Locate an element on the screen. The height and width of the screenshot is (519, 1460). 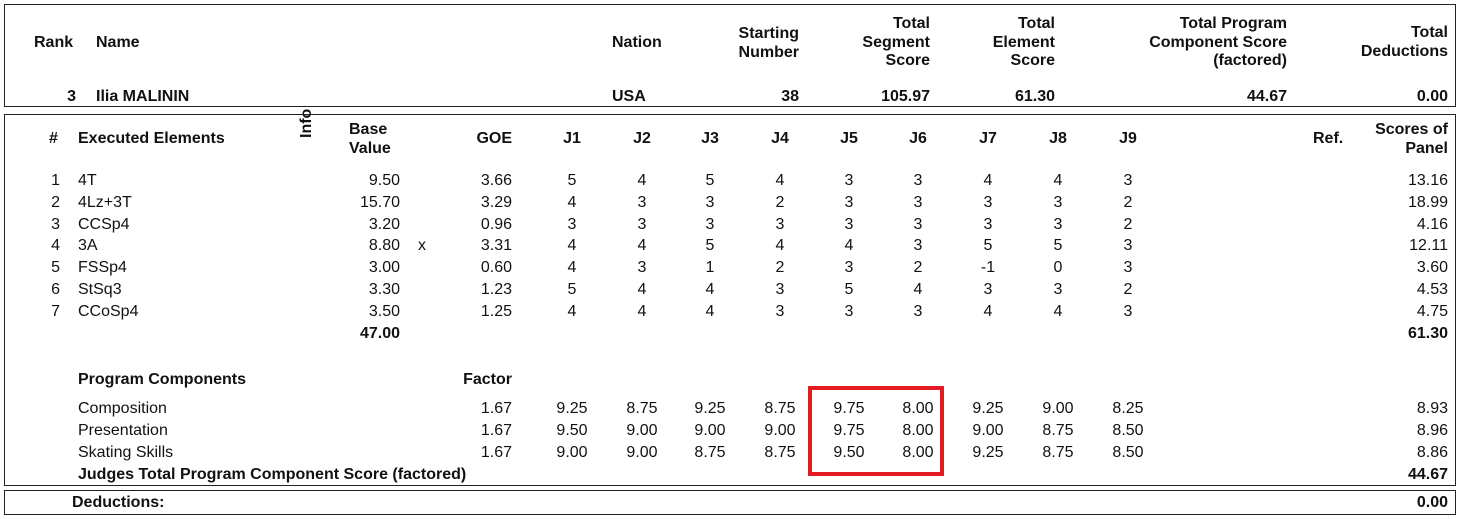
total-segment-score-label: Total Segment Score is located at coordinates (875, 43).